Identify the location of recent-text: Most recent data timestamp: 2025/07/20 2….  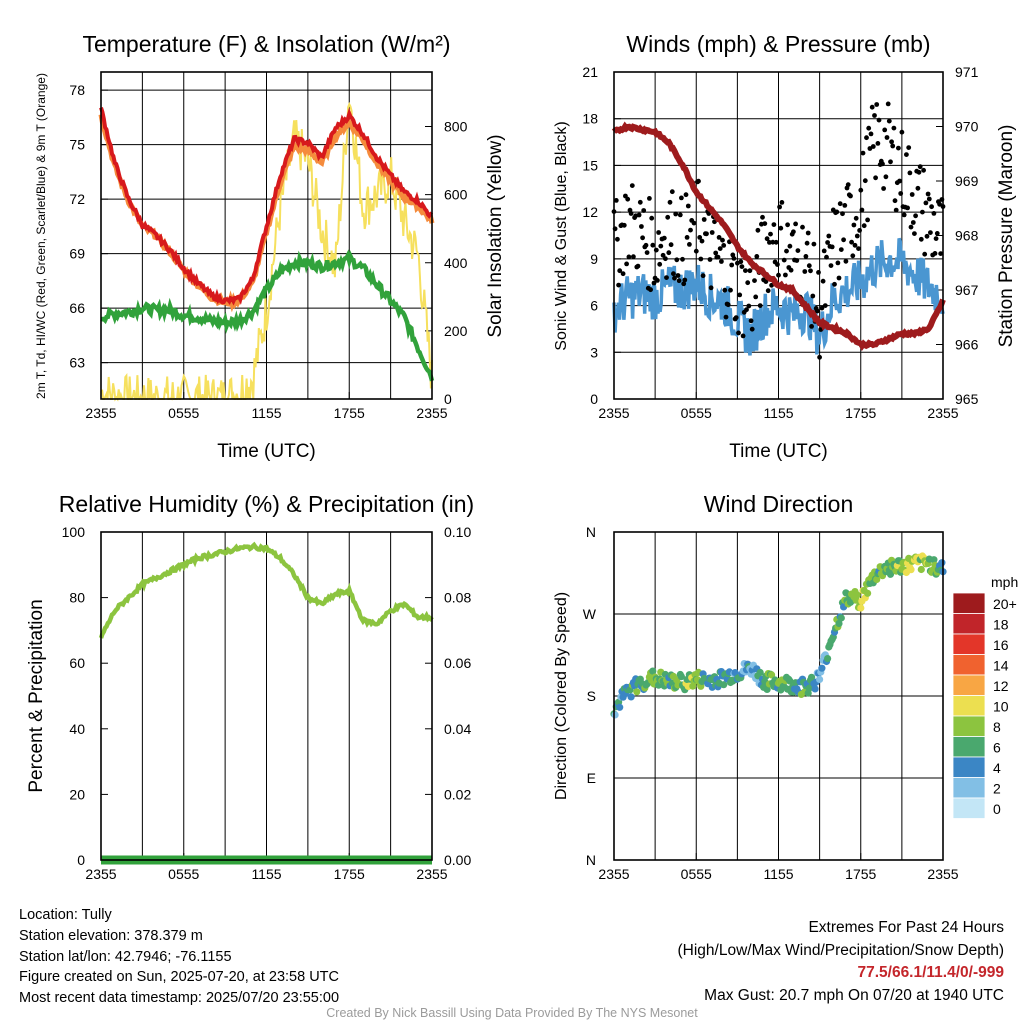
(179, 998).